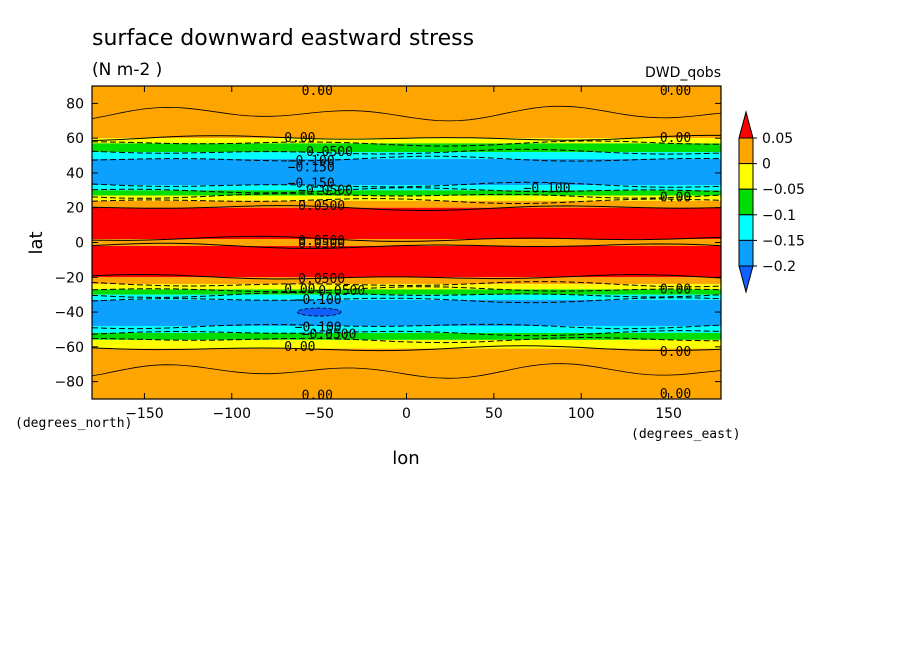 The width and height of the screenshot is (904, 654). What do you see at coordinates (36, 242) in the screenshot?
I see `y-axis-label: lat` at bounding box center [36, 242].